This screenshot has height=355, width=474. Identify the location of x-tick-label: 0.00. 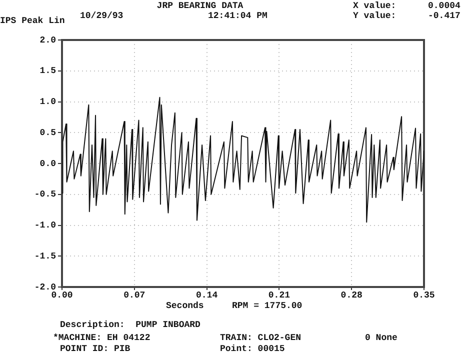
(62, 295).